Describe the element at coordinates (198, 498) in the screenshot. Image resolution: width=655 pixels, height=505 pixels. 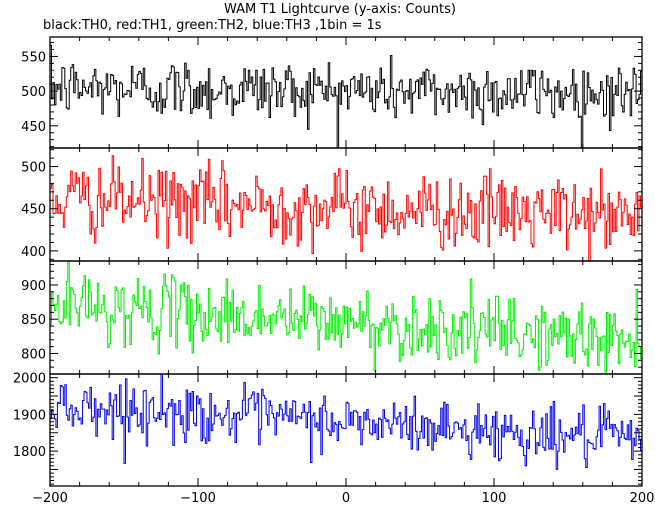
I see `x-tick-label: −100` at that location.